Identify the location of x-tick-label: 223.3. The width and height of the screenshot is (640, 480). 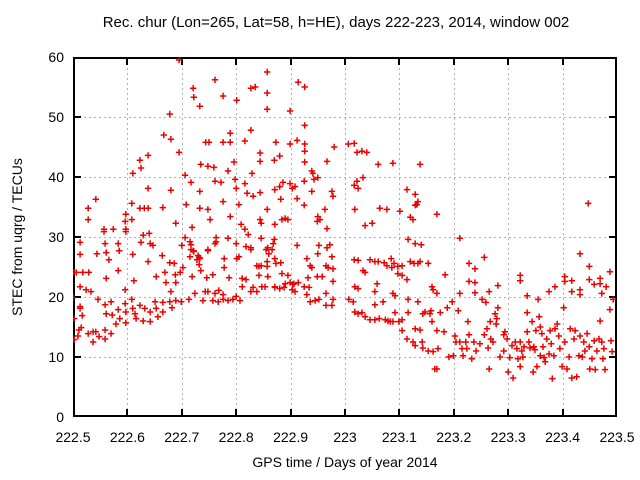
(508, 437).